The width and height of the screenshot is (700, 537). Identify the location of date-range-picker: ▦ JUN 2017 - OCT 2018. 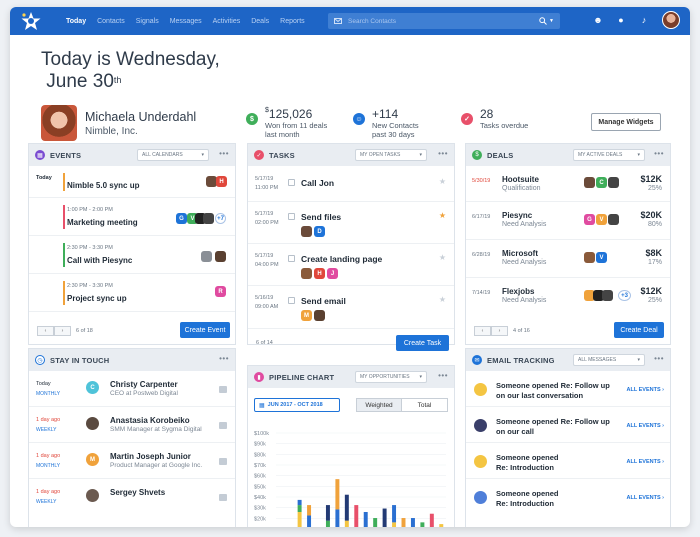
(297, 405).